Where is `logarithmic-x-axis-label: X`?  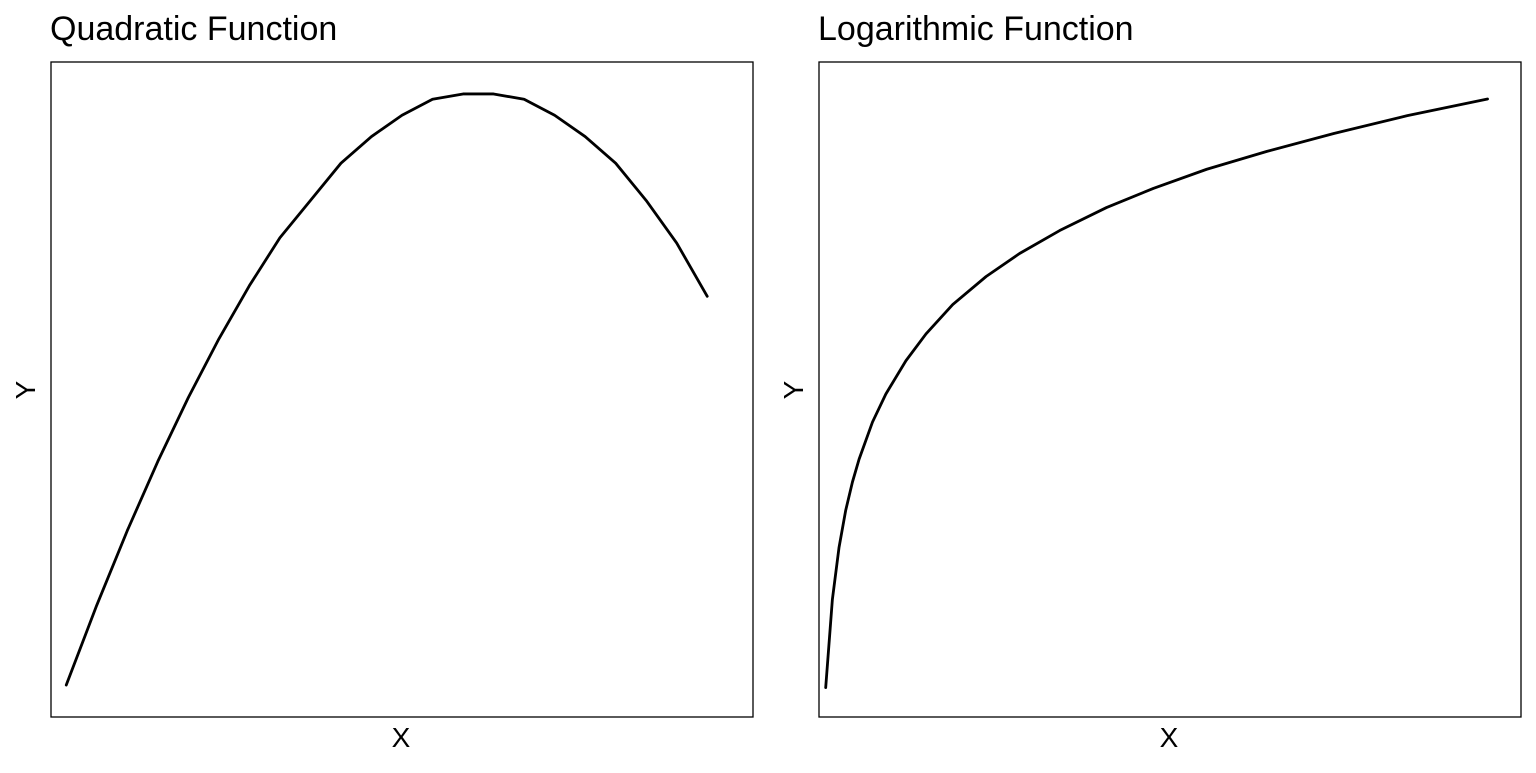 logarithmic-x-axis-label: X is located at coordinates (1169, 737).